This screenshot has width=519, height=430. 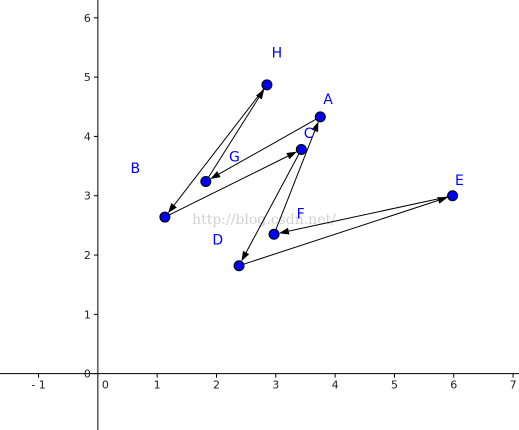 What do you see at coordinates (206, 181) in the screenshot?
I see `point-G` at bounding box center [206, 181].